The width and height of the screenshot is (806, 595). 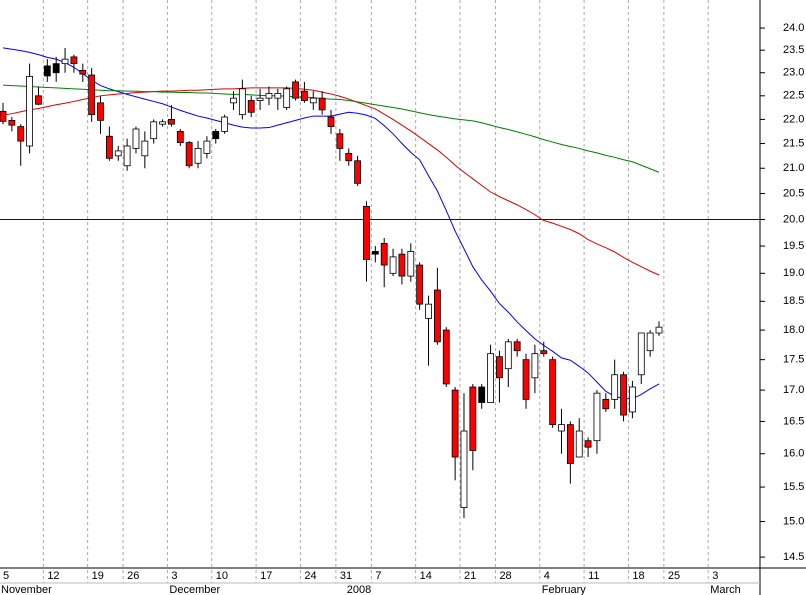 I want to click on y-tick-label: 19.0, so click(x=793, y=273).